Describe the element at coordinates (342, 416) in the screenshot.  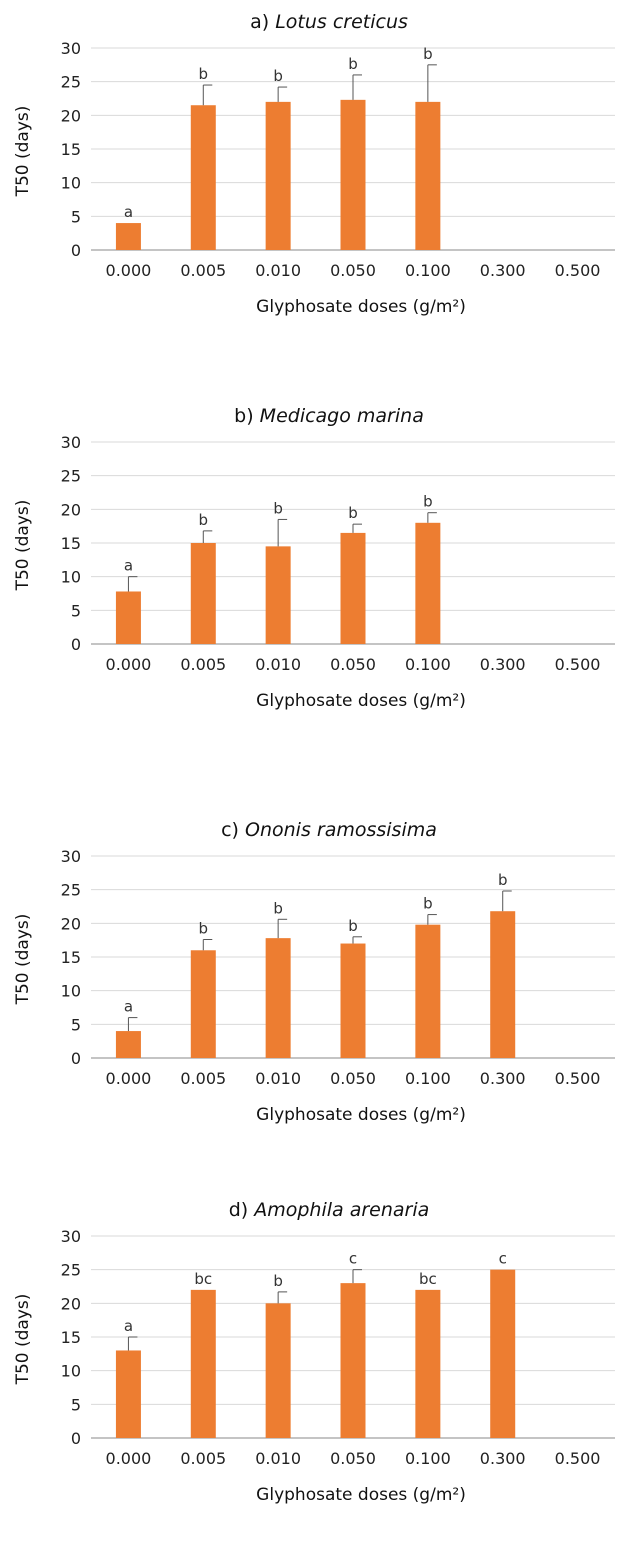
I see `chart-title-species: Medicago marina` at that location.